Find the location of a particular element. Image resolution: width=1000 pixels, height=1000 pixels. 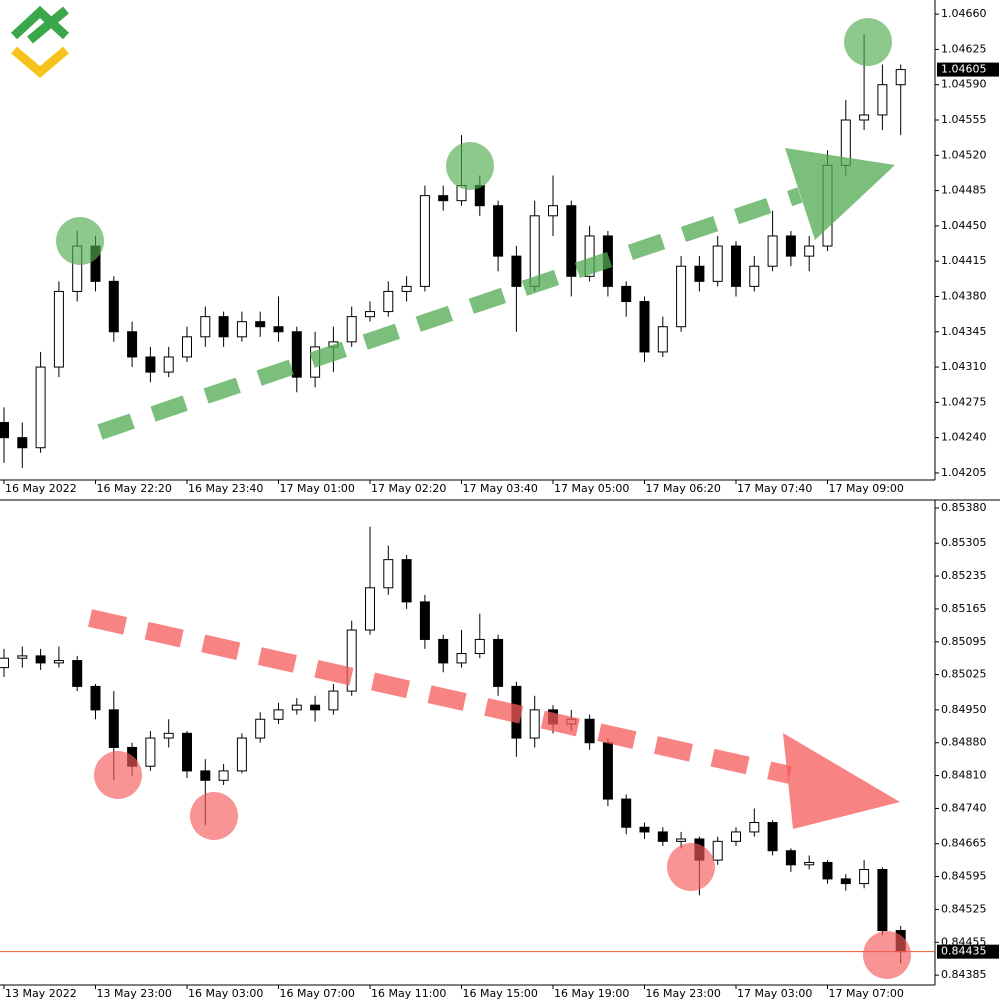

y-tick-label: 0.85235 is located at coordinates (964, 575).